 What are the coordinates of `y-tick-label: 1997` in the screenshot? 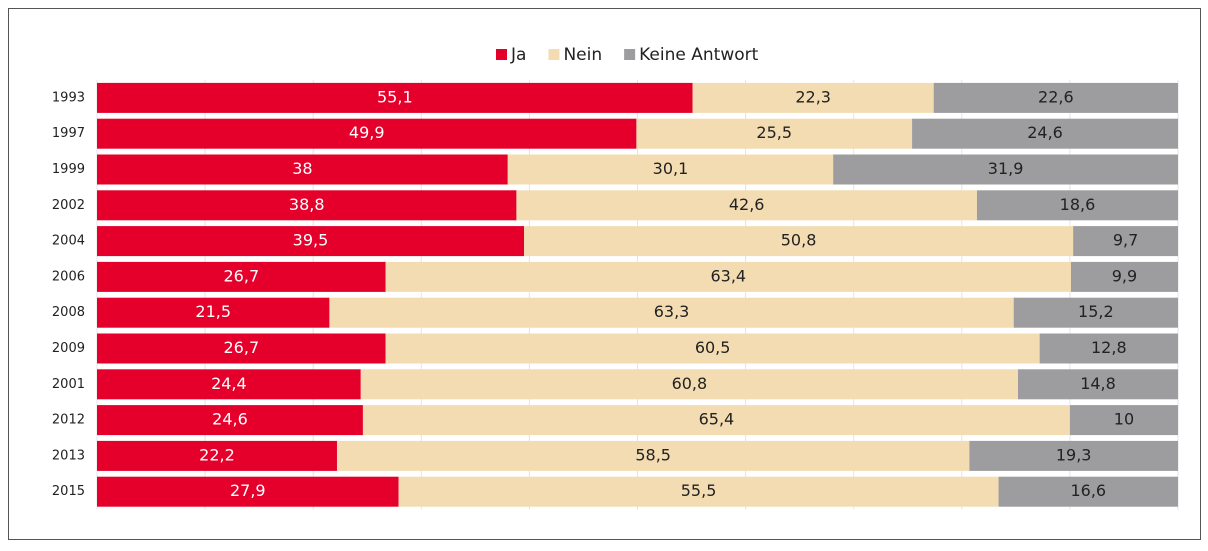 It's located at (68, 133).